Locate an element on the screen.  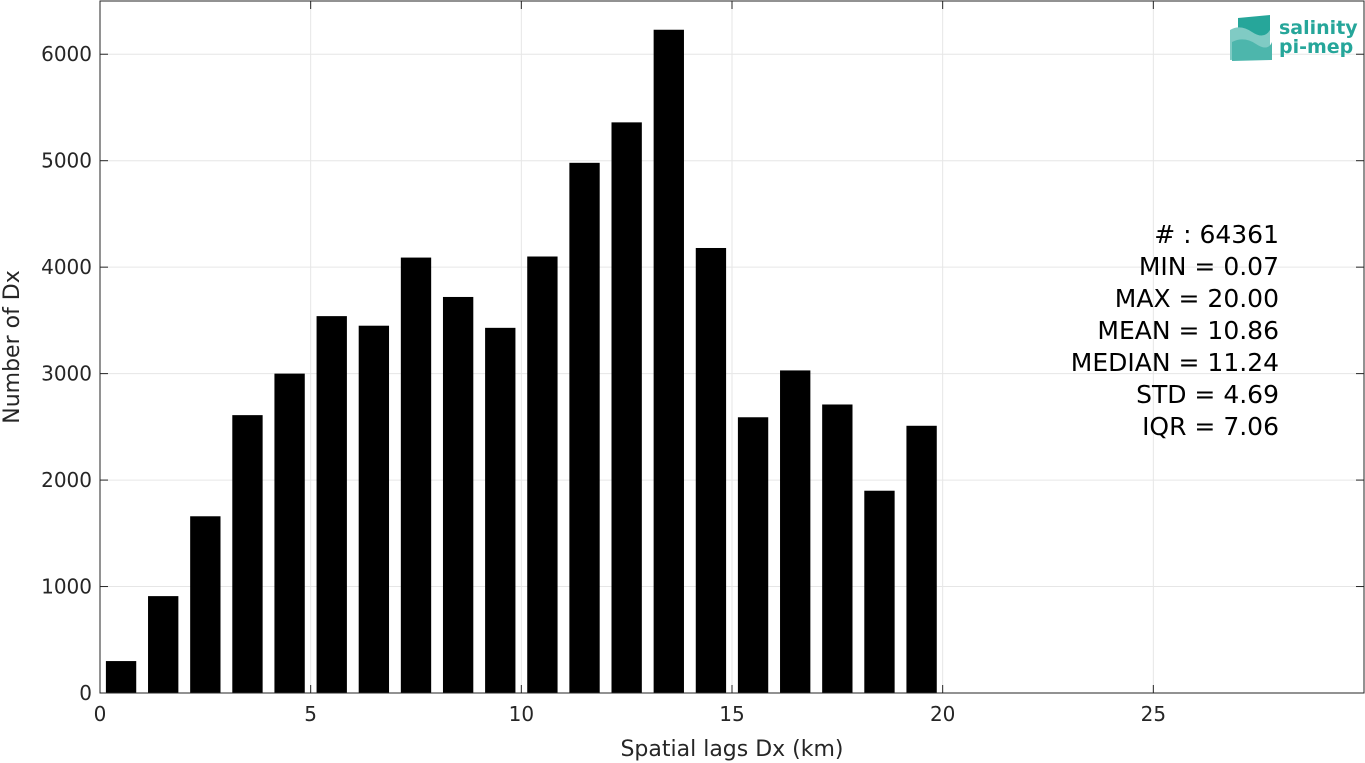
logo-waves-icon is located at coordinates (1251, 38).